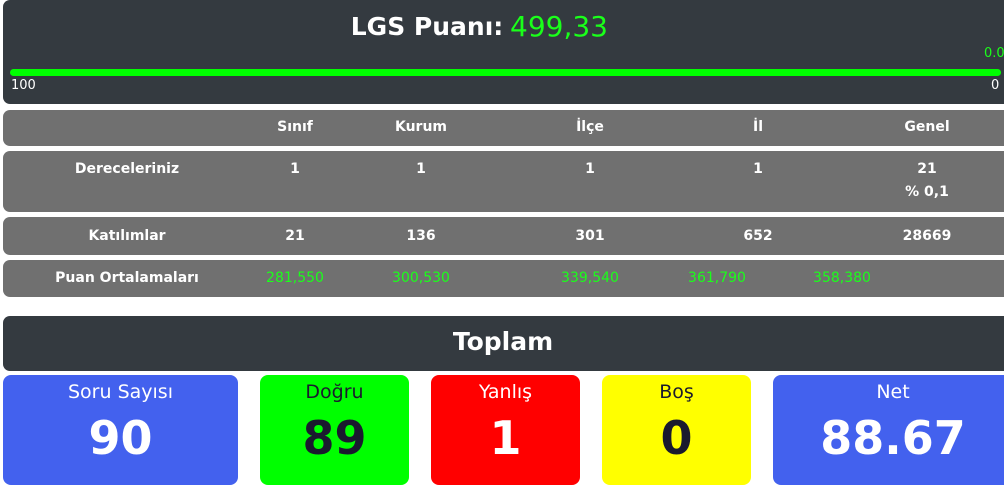 The height and width of the screenshot is (485, 1004). What do you see at coordinates (590, 127) in the screenshot?
I see `header-ilce: İlçe` at bounding box center [590, 127].